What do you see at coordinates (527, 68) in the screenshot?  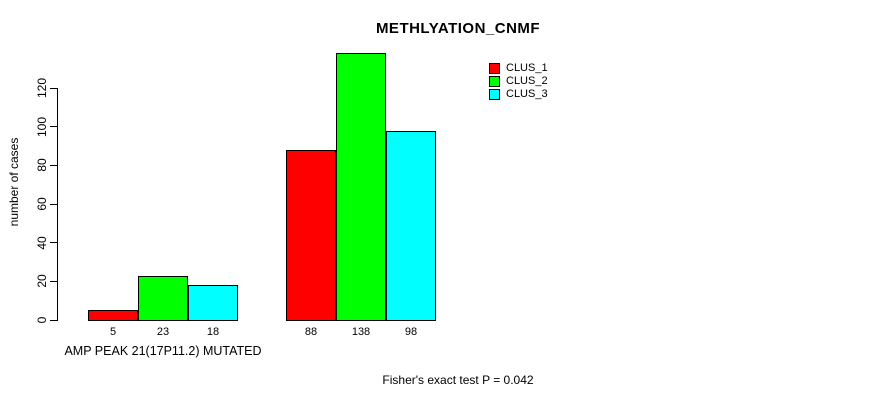 I see `legend-label: CLUS_1` at bounding box center [527, 68].